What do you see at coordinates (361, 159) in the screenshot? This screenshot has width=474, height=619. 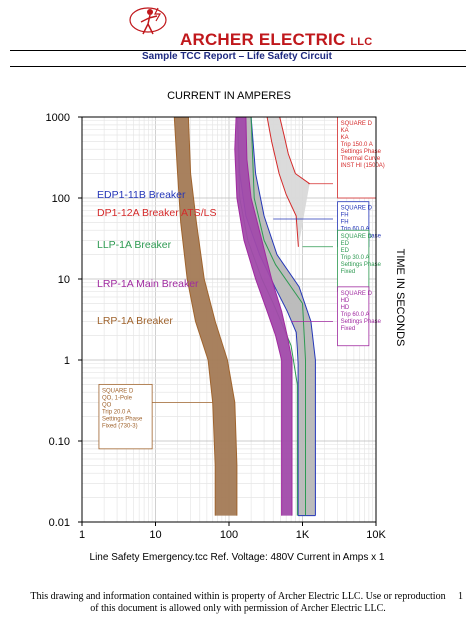 I see `setting-note-line: Thermal Curve` at bounding box center [361, 159].